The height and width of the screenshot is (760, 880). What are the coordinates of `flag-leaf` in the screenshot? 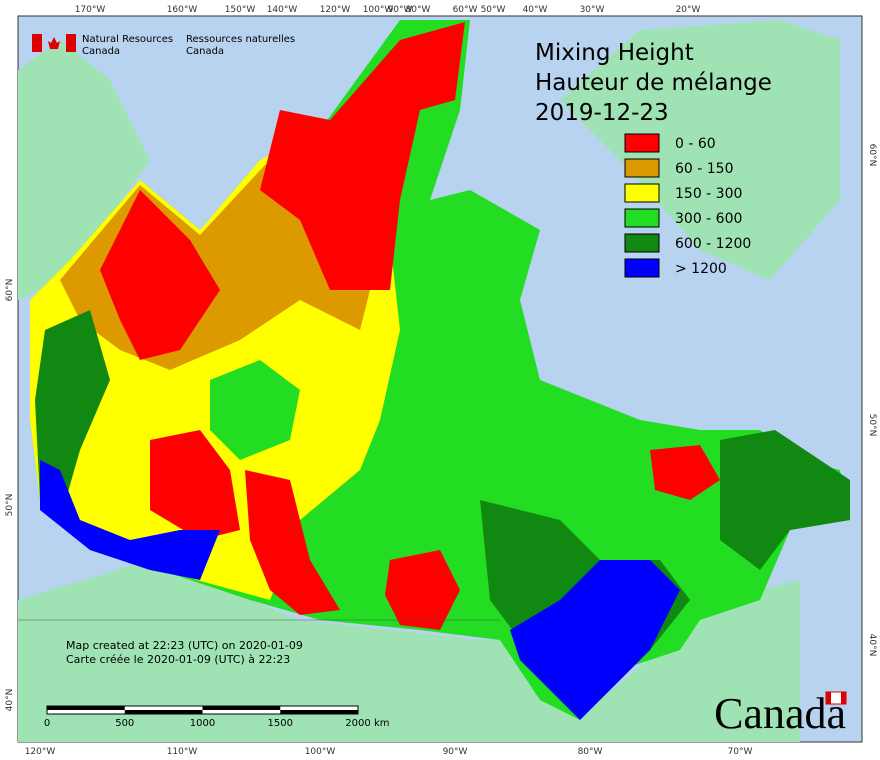 It's located at (54, 43).